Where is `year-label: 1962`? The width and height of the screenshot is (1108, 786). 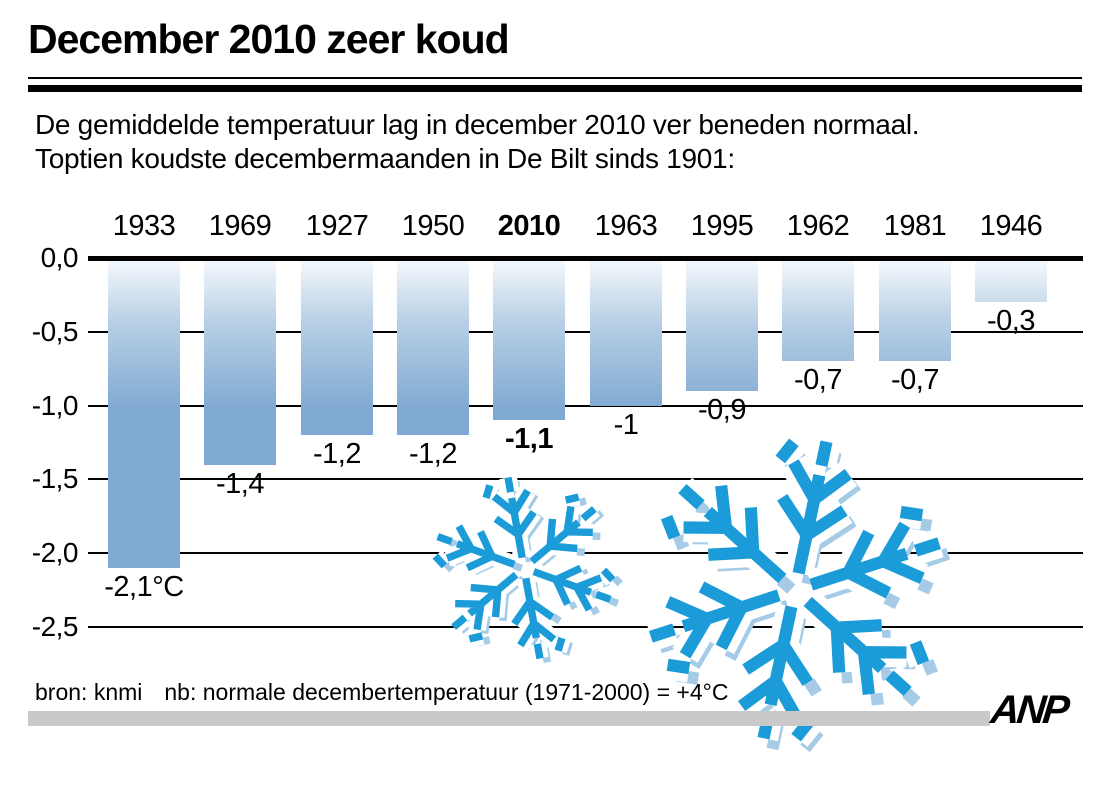 year-label: 1962 is located at coordinates (818, 226).